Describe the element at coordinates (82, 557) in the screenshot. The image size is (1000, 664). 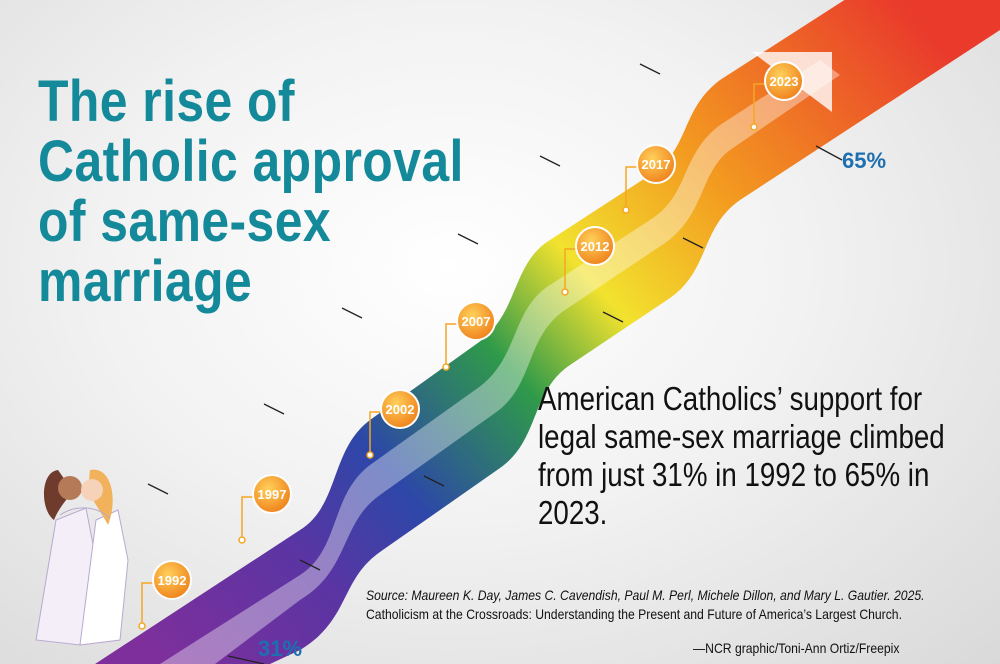
I see `couple-illustration` at that location.